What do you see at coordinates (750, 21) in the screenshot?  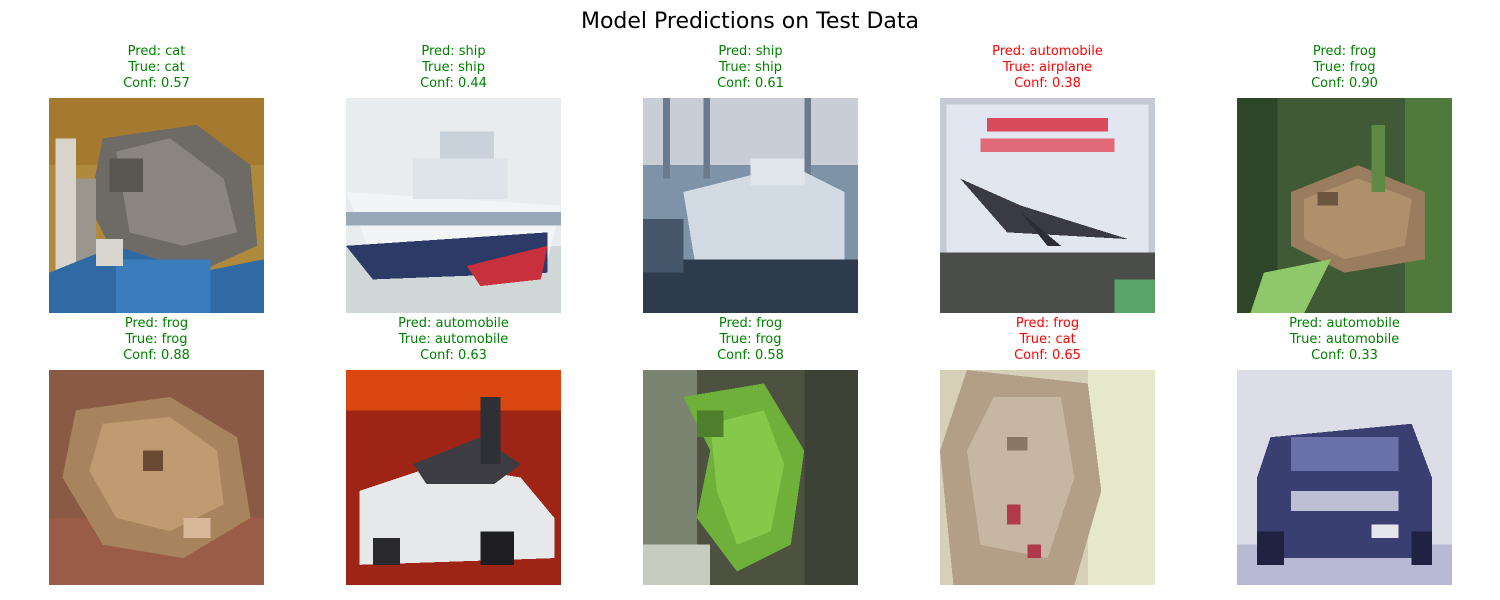 I see `figure-title: Model Predictions on Test Data` at bounding box center [750, 21].